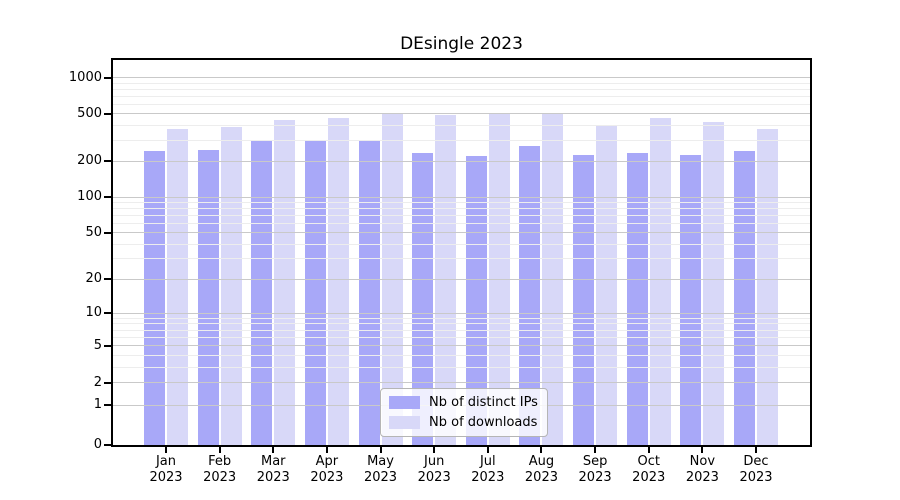 This screenshot has width=900, height=500. What do you see at coordinates (273, 469) in the screenshot?
I see `x-tick-label-mar: Mar 2023` at bounding box center [273, 469].